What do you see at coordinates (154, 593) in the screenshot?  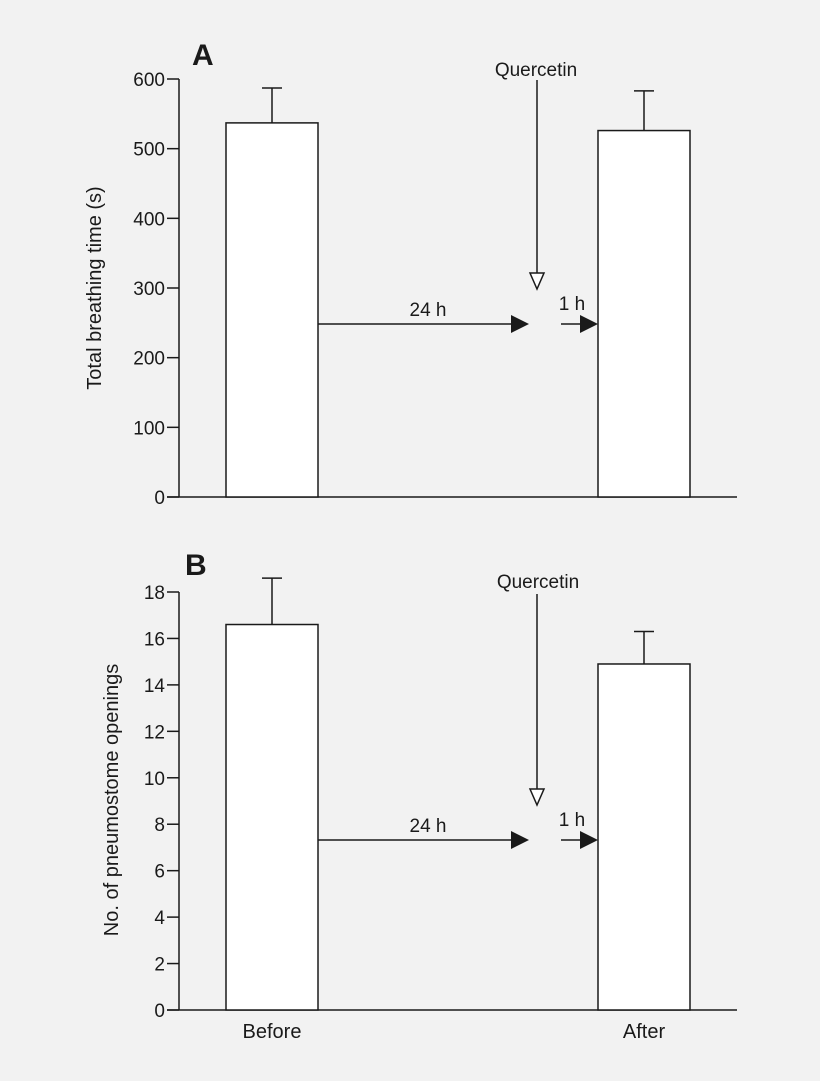 I see `y-tick-label: 18` at bounding box center [154, 593].